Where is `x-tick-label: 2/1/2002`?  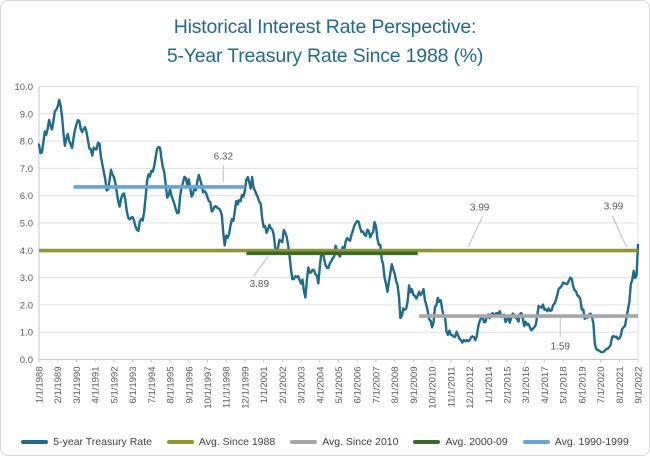 x-tick-label: 2/1/2002 is located at coordinates (283, 385).